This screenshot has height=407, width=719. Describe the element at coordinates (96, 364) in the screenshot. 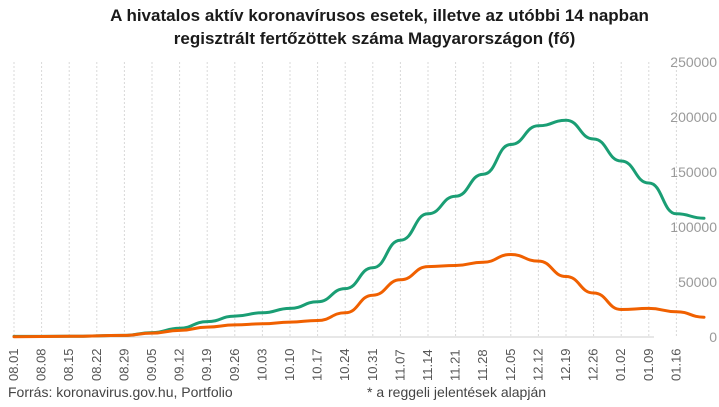

I see `x-tick-label: 08.22` at that location.